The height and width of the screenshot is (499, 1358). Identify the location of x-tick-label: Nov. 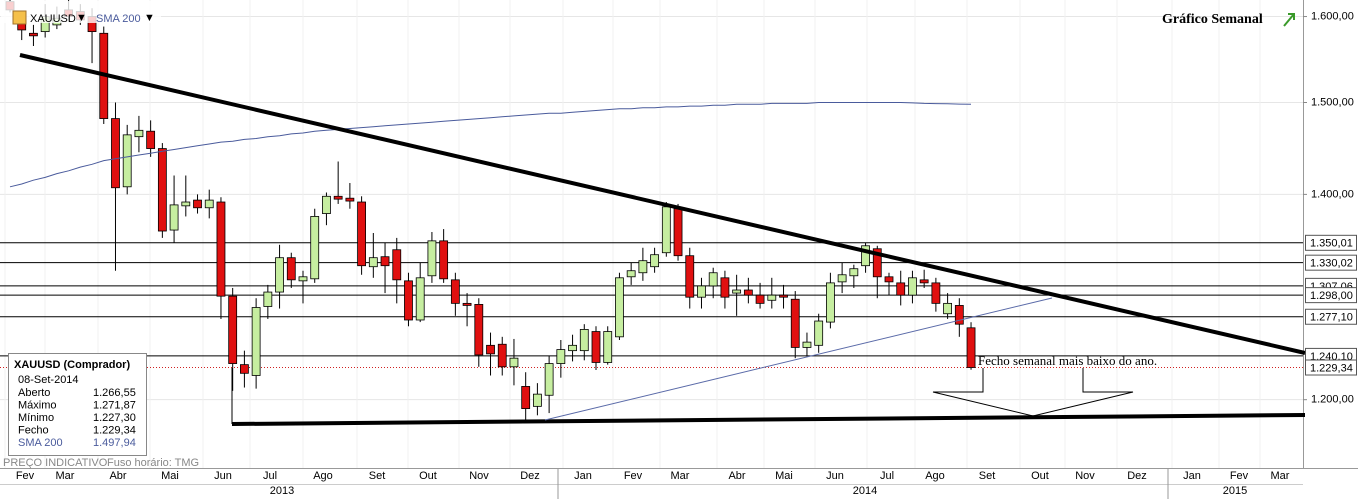
(1085, 476).